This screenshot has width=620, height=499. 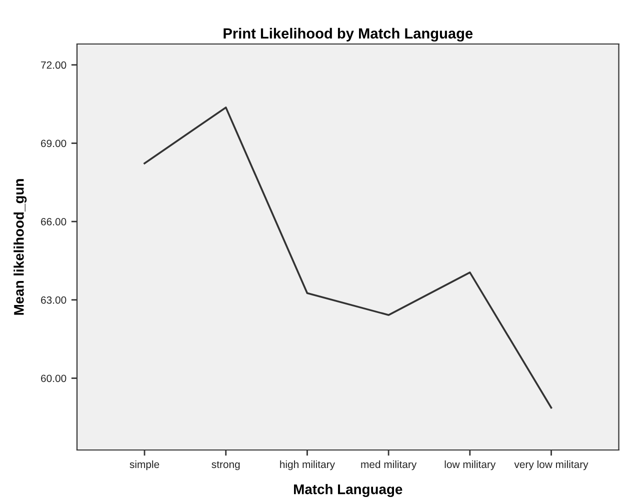 What do you see at coordinates (470, 465) in the screenshot?
I see `x-tick-label: low military` at bounding box center [470, 465].